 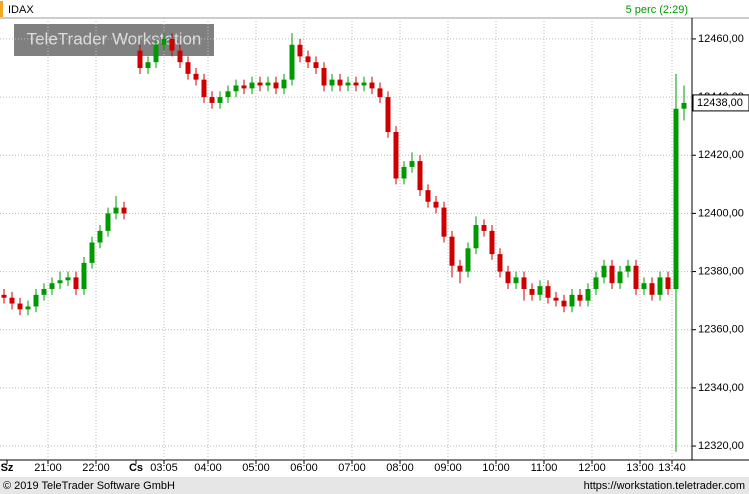 I want to click on y-tick-label: 12460,00, so click(x=721, y=39).